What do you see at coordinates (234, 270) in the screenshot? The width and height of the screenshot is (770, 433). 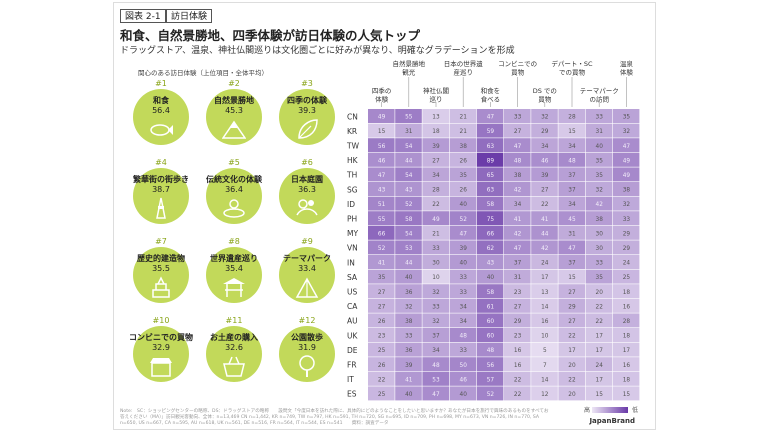 I see `ranking-item: #8 世界遺産巡り 35.4` at bounding box center [234, 270].